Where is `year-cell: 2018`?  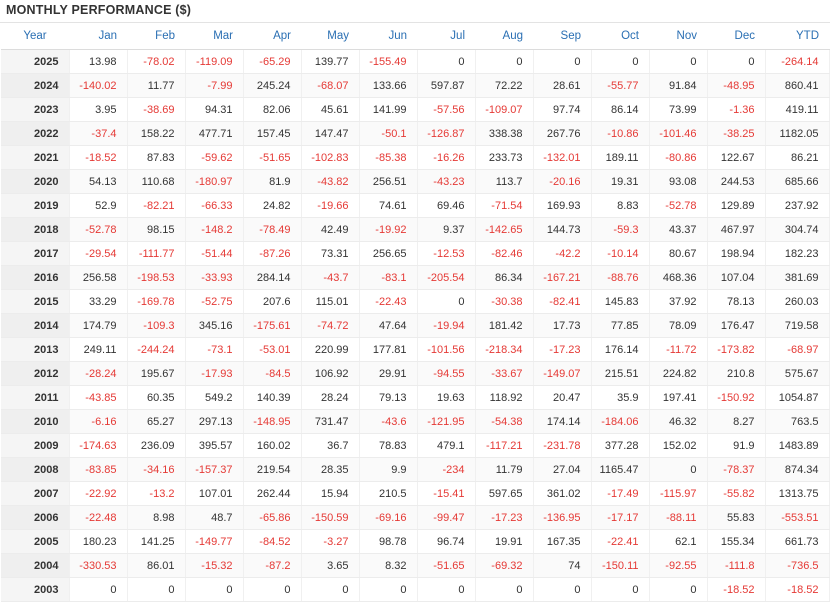 year-cell: 2018 is located at coordinates (35, 229).